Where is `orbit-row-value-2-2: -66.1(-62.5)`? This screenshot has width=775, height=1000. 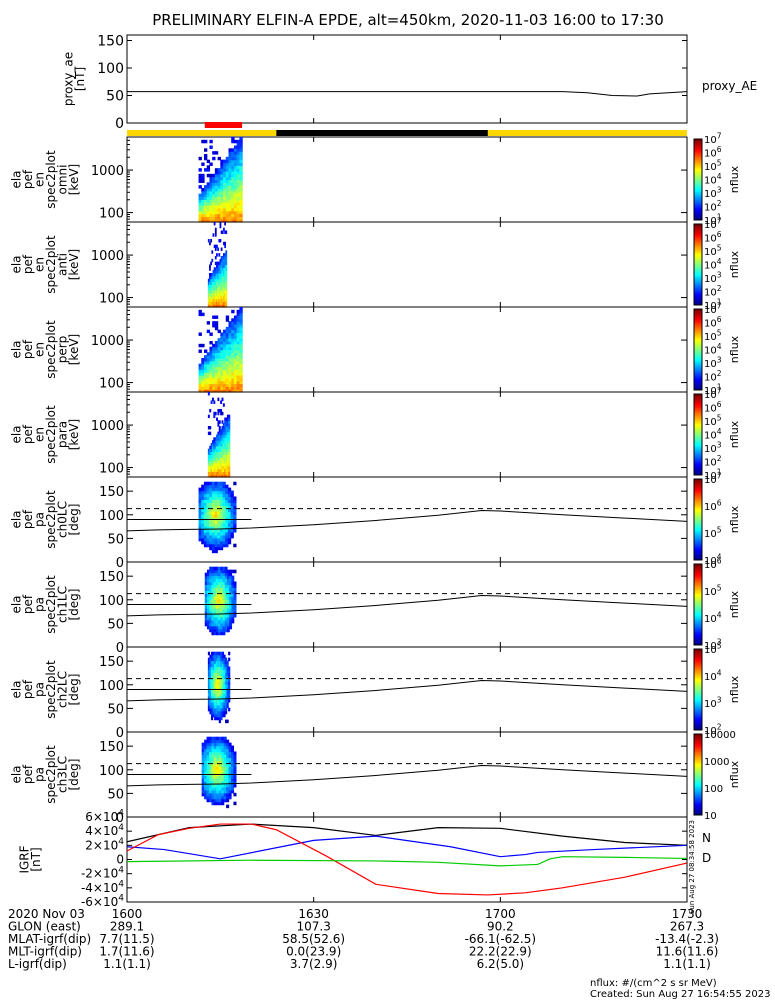
orbit-row-value-2-2: -66.1(-62.5) is located at coordinates (500, 939).